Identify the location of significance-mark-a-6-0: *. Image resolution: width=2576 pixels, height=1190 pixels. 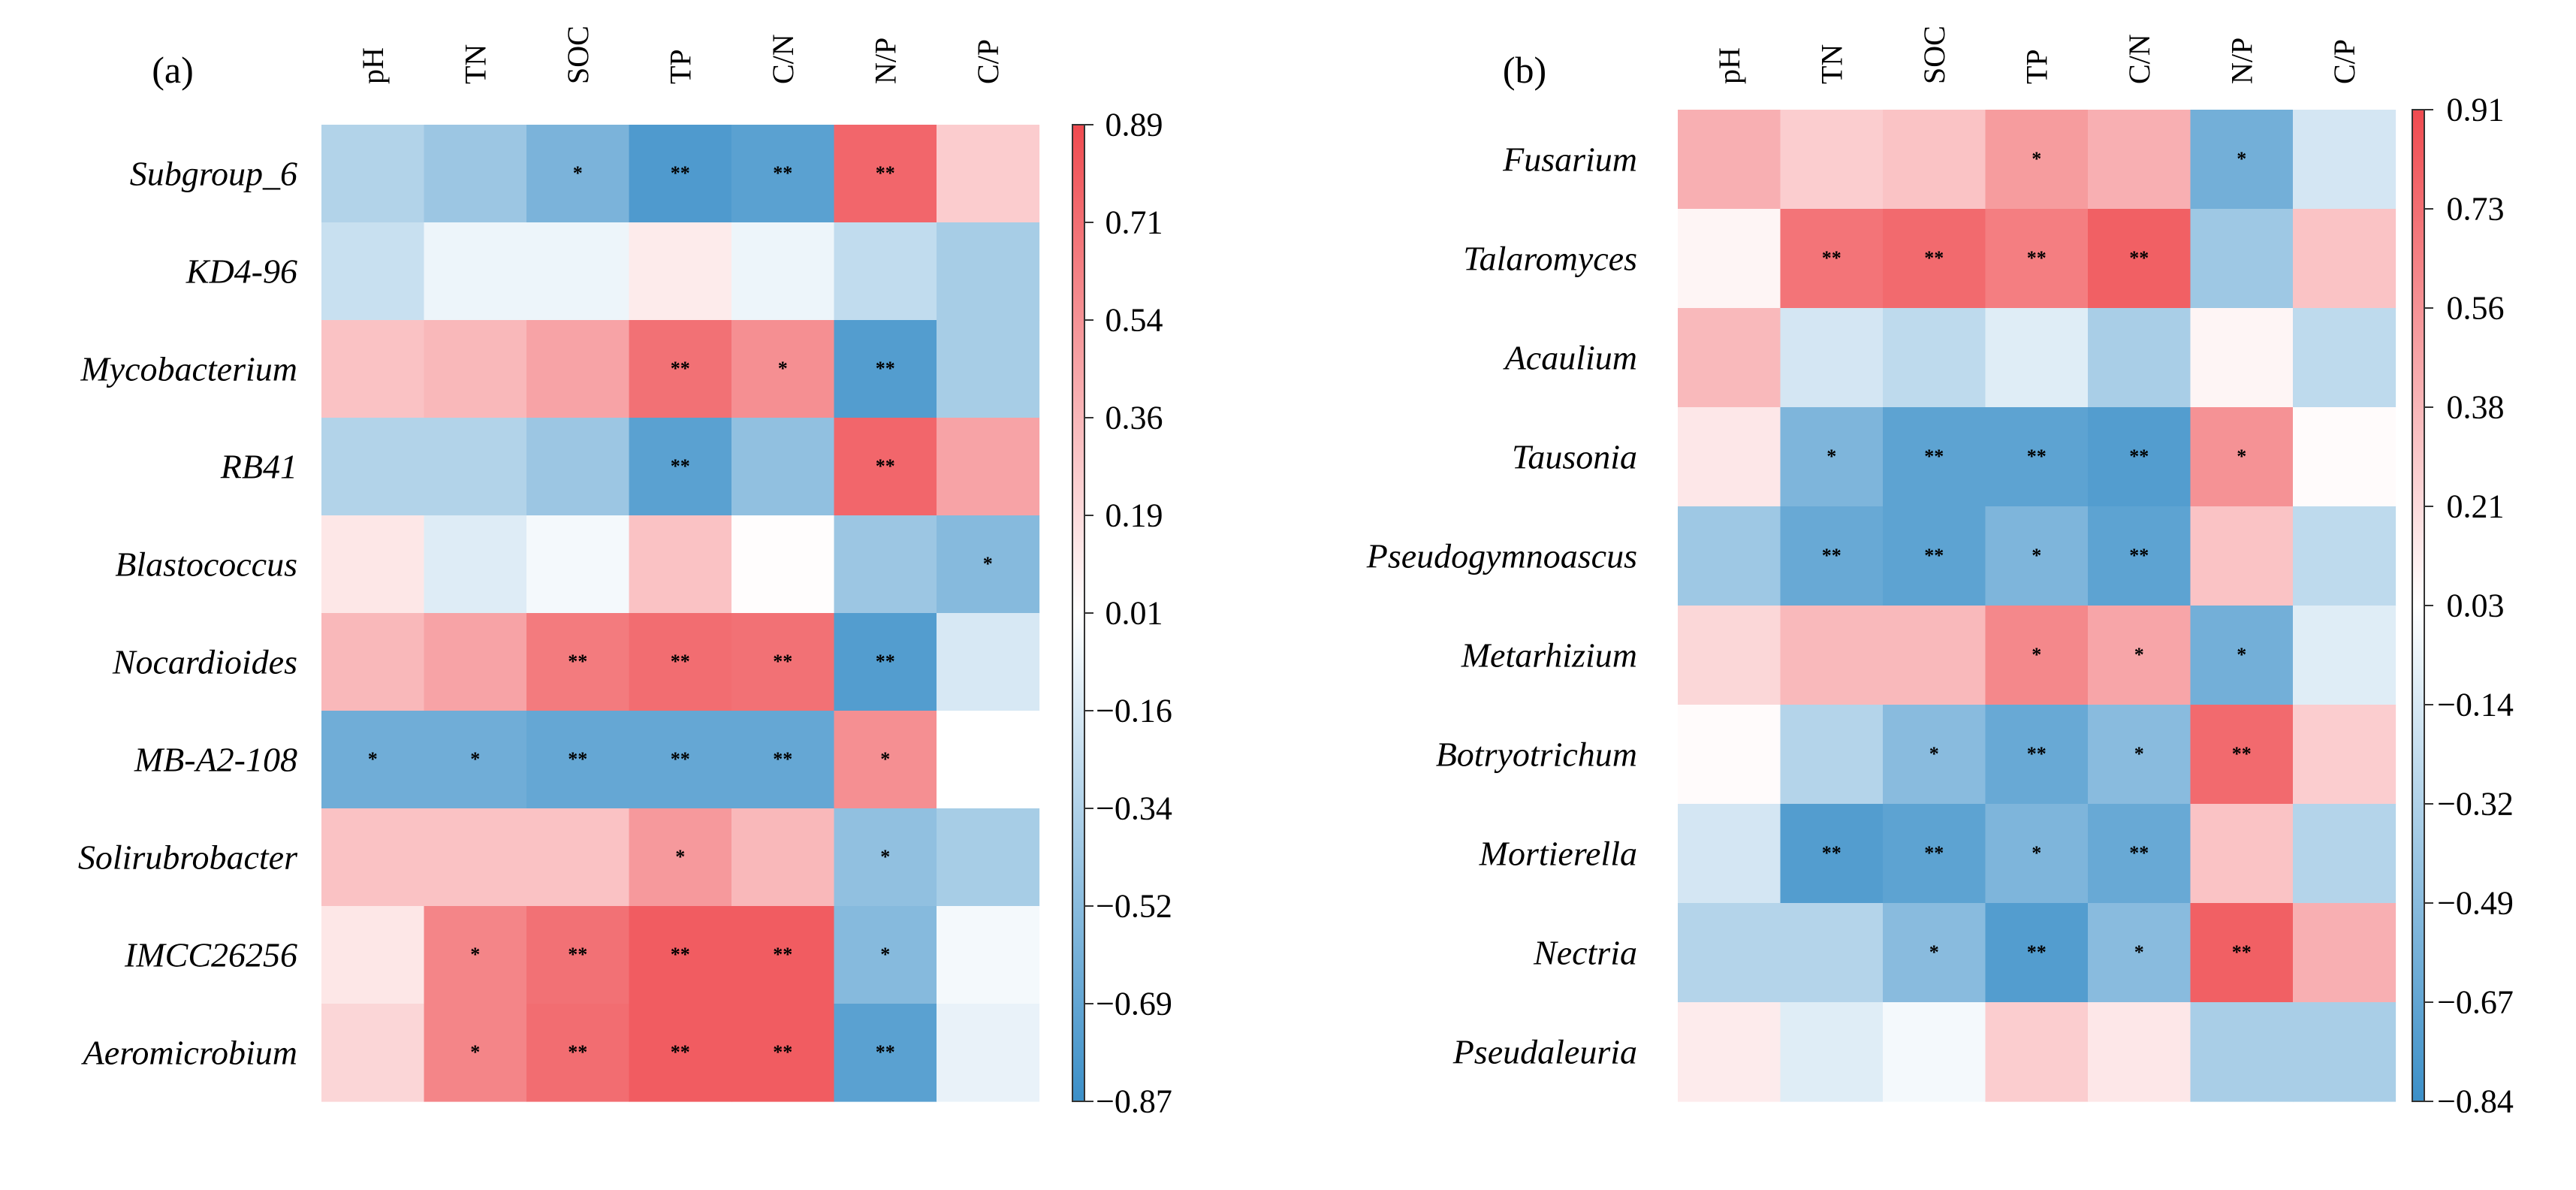
(373, 759).